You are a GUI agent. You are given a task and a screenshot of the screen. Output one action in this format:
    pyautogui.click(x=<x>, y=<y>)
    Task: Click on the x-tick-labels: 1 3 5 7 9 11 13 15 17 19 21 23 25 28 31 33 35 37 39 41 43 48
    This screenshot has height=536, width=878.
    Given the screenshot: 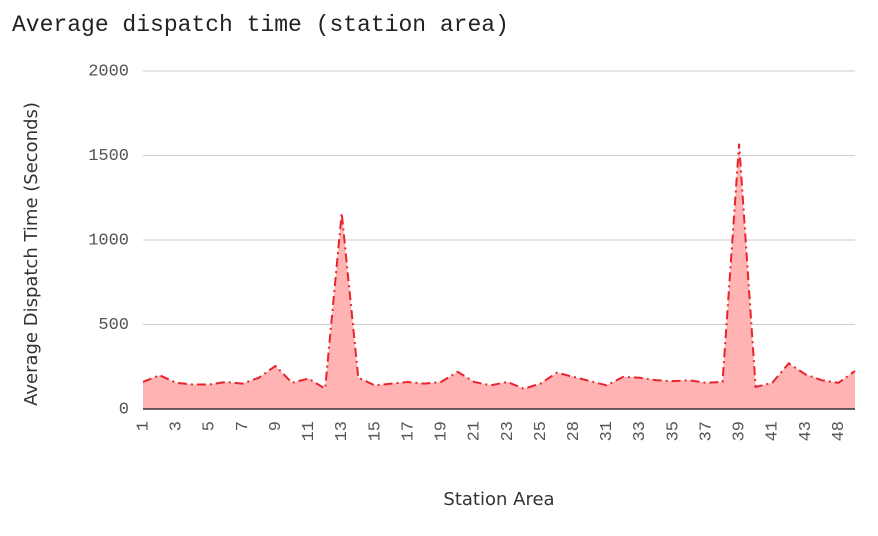 What is the action you would take?
    pyautogui.click(x=491, y=431)
    